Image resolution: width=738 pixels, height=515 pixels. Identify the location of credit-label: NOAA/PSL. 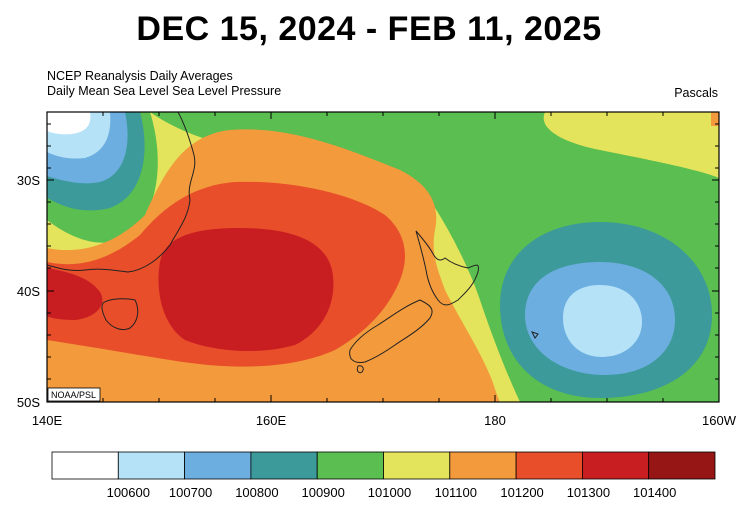
(73, 395).